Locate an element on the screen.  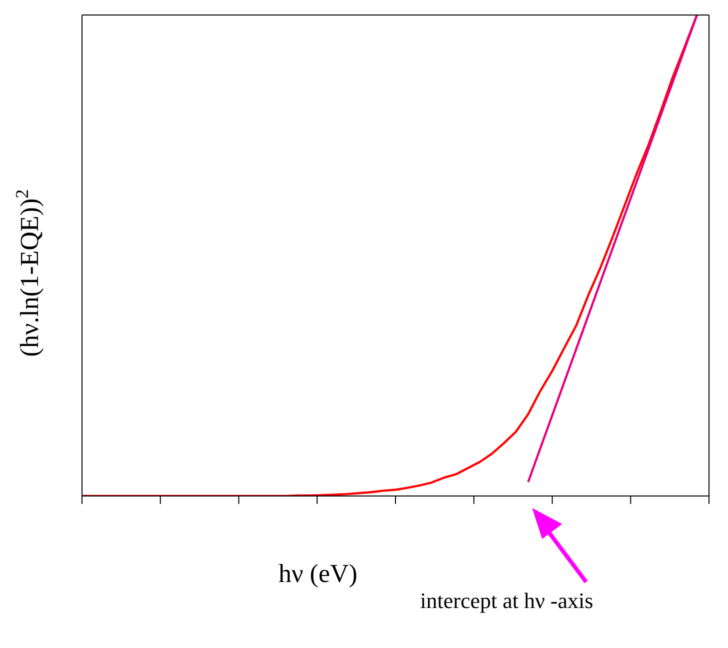
text: intercept at hν -axis is located at coordinates (507, 600).